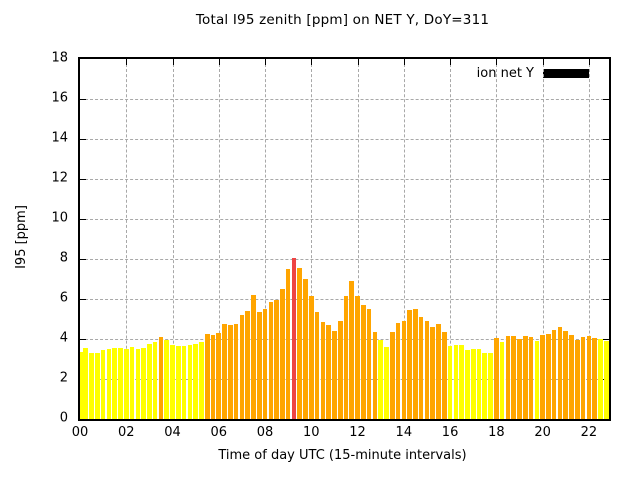 This screenshot has height=480, width=640. What do you see at coordinates (126, 432) in the screenshot?
I see `x-tick-label: 02` at bounding box center [126, 432].